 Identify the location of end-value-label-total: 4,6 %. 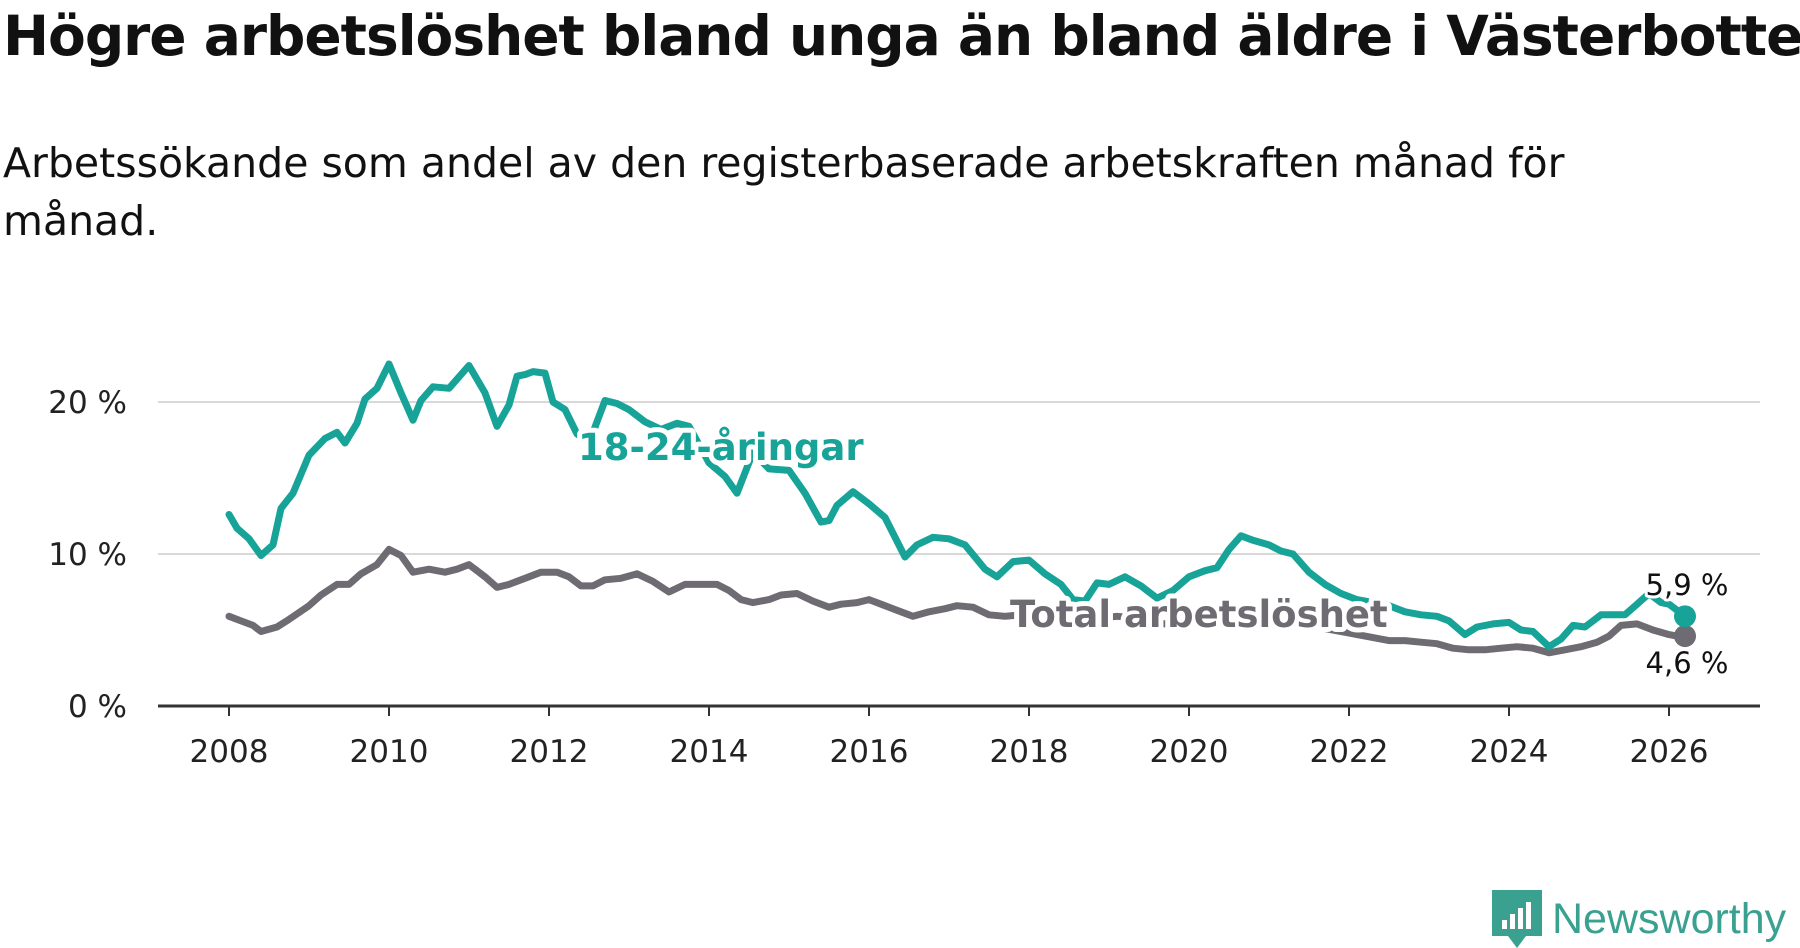
(1687, 663).